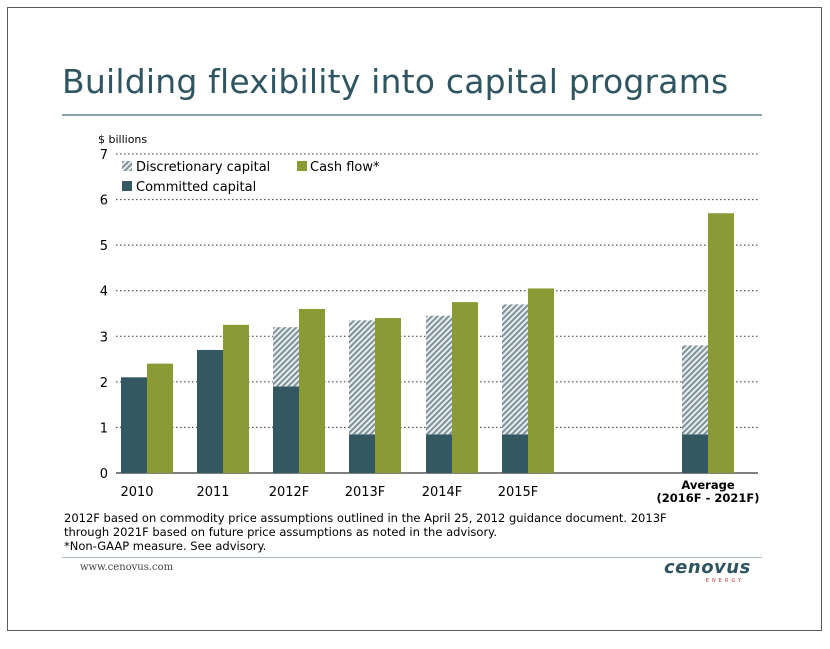 The height and width of the screenshot is (649, 830). I want to click on legend-swatch-cashflow, so click(302, 166).